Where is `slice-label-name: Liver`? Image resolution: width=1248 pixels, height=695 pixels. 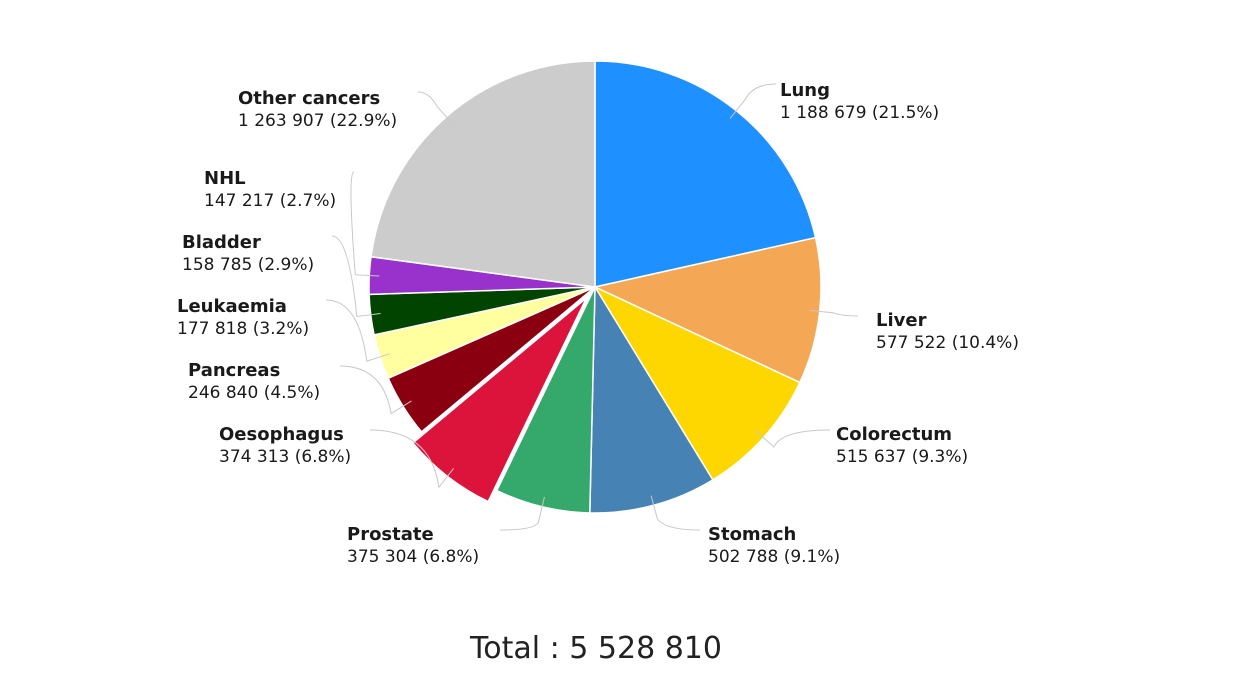 slice-label-name: Liver is located at coordinates (901, 320).